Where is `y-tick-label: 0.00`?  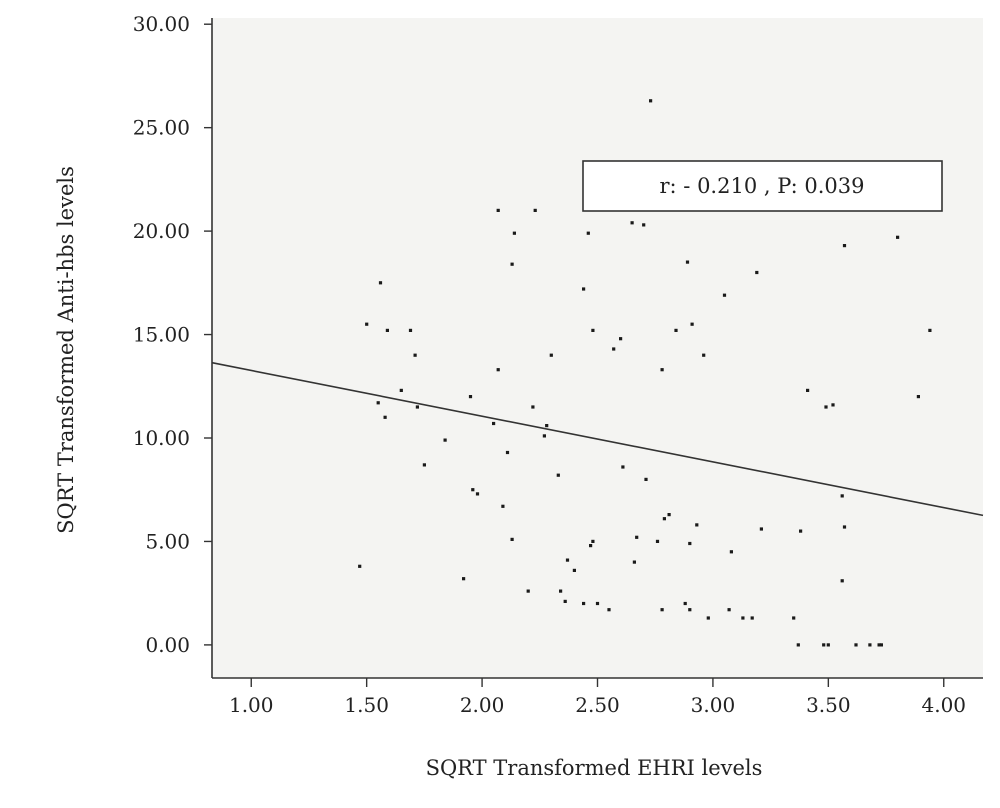
y-tick-label: 0.00 is located at coordinates (167, 645).